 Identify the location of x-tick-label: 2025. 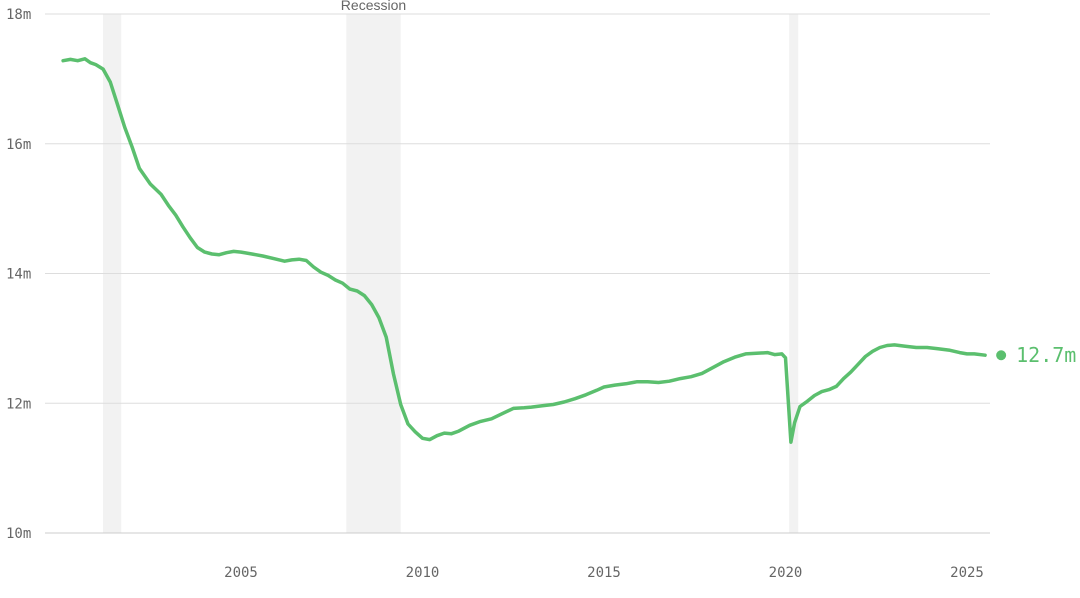
(967, 573).